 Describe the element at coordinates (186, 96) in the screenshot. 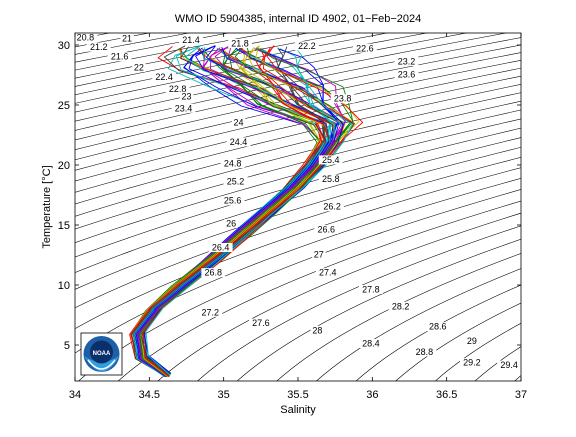

I see `contour-label: 23` at that location.